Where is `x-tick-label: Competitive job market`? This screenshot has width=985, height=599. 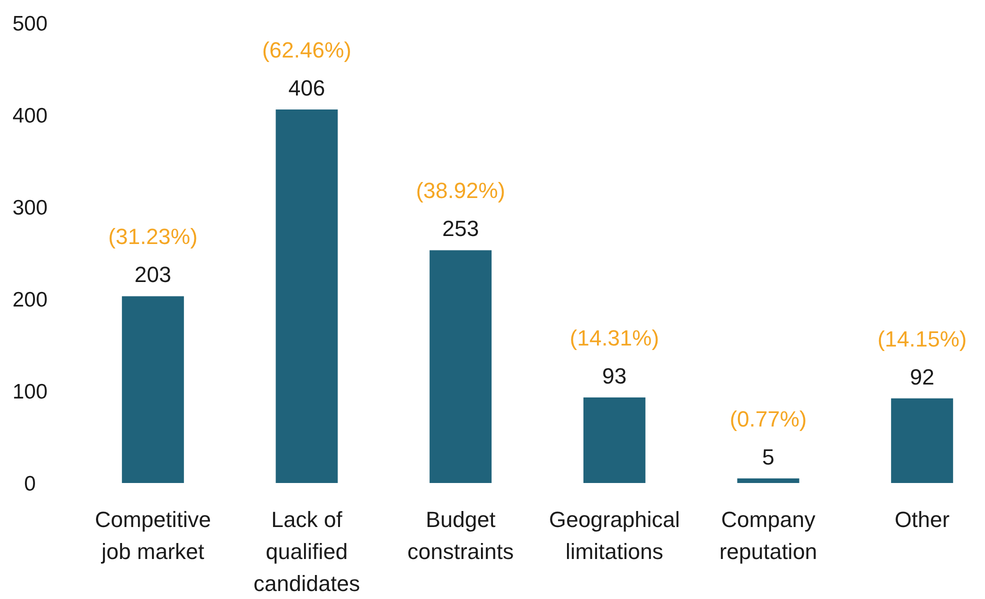
x-tick-label: Competitive job market is located at coordinates (152, 535).